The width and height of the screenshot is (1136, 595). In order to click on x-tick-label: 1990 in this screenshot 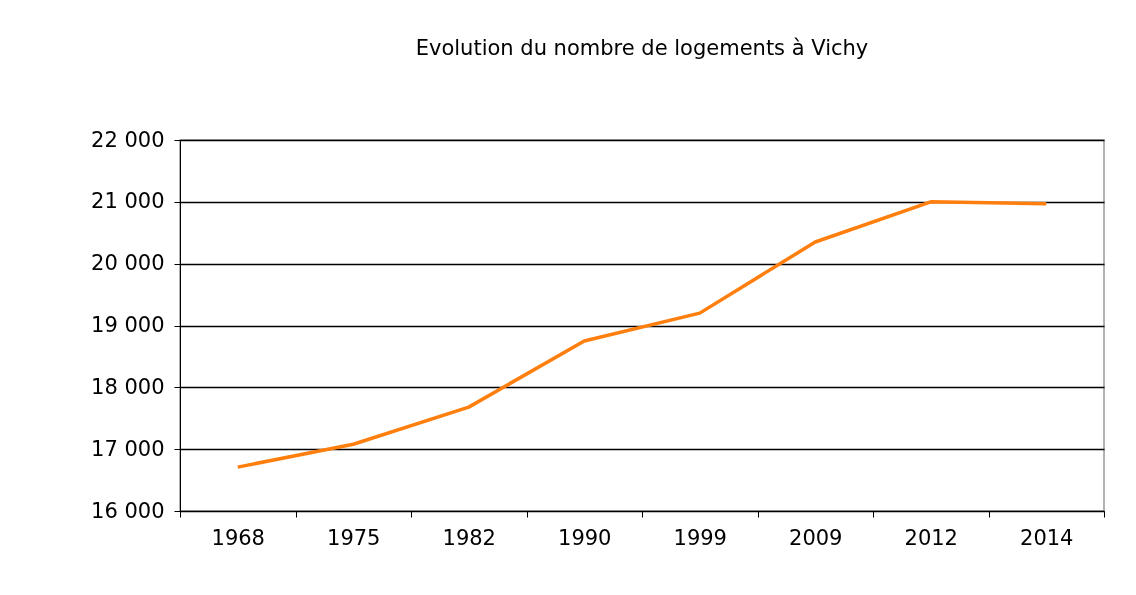, I will do `click(585, 537)`.